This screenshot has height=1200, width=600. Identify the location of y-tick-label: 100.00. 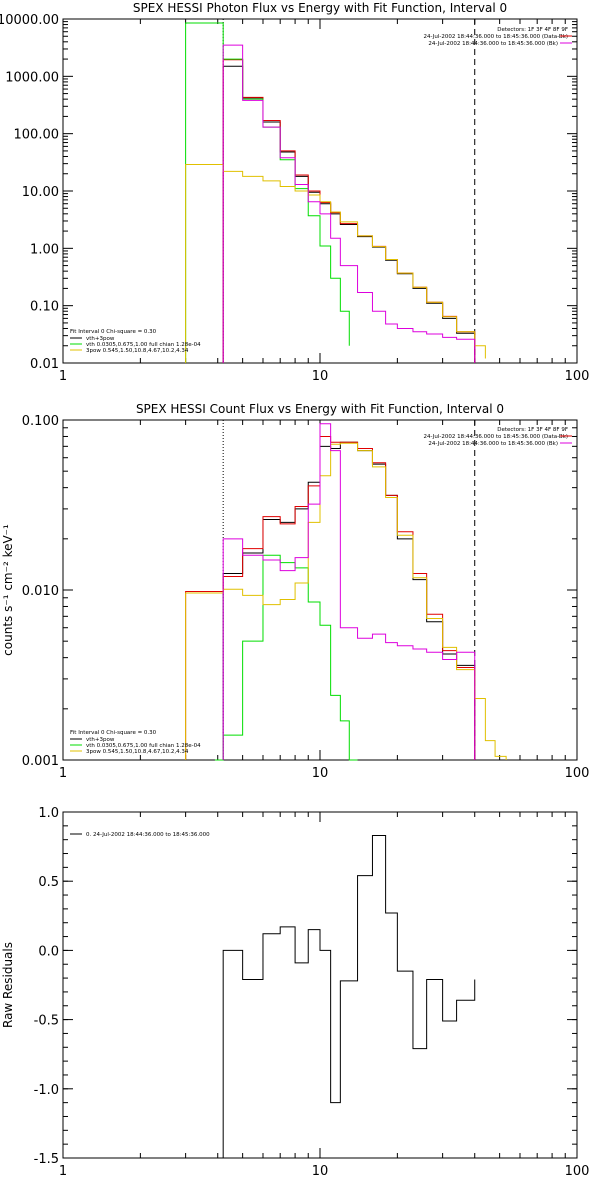
(37, 135).